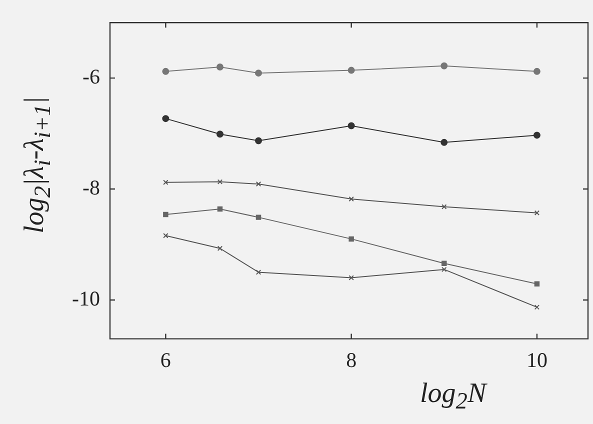 The image size is (593, 424). What do you see at coordinates (537, 360) in the screenshot?
I see `x-tick-label: 10` at bounding box center [537, 360].